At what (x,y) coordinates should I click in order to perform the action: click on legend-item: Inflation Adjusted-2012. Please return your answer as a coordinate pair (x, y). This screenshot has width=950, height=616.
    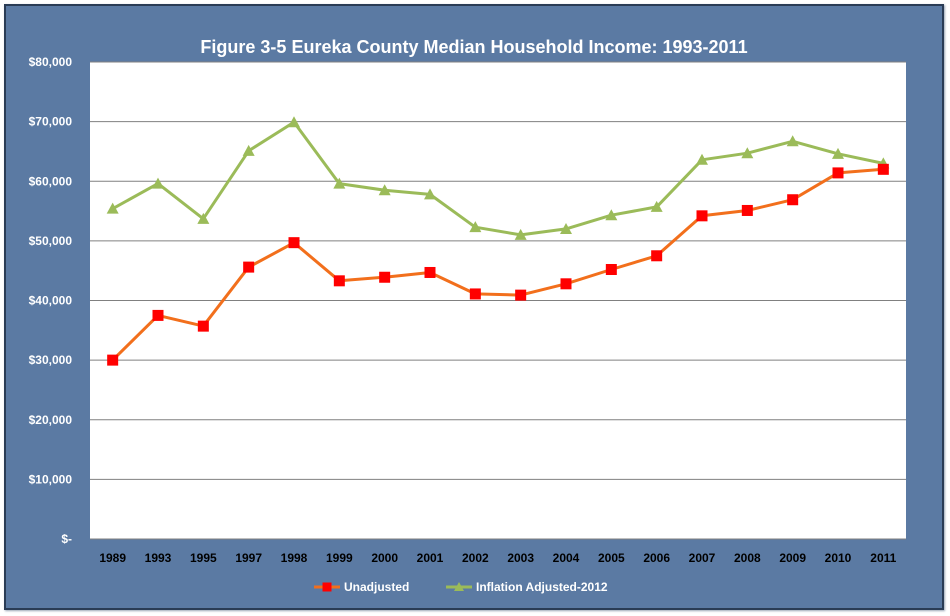
    Looking at the image, I should click on (527, 587).